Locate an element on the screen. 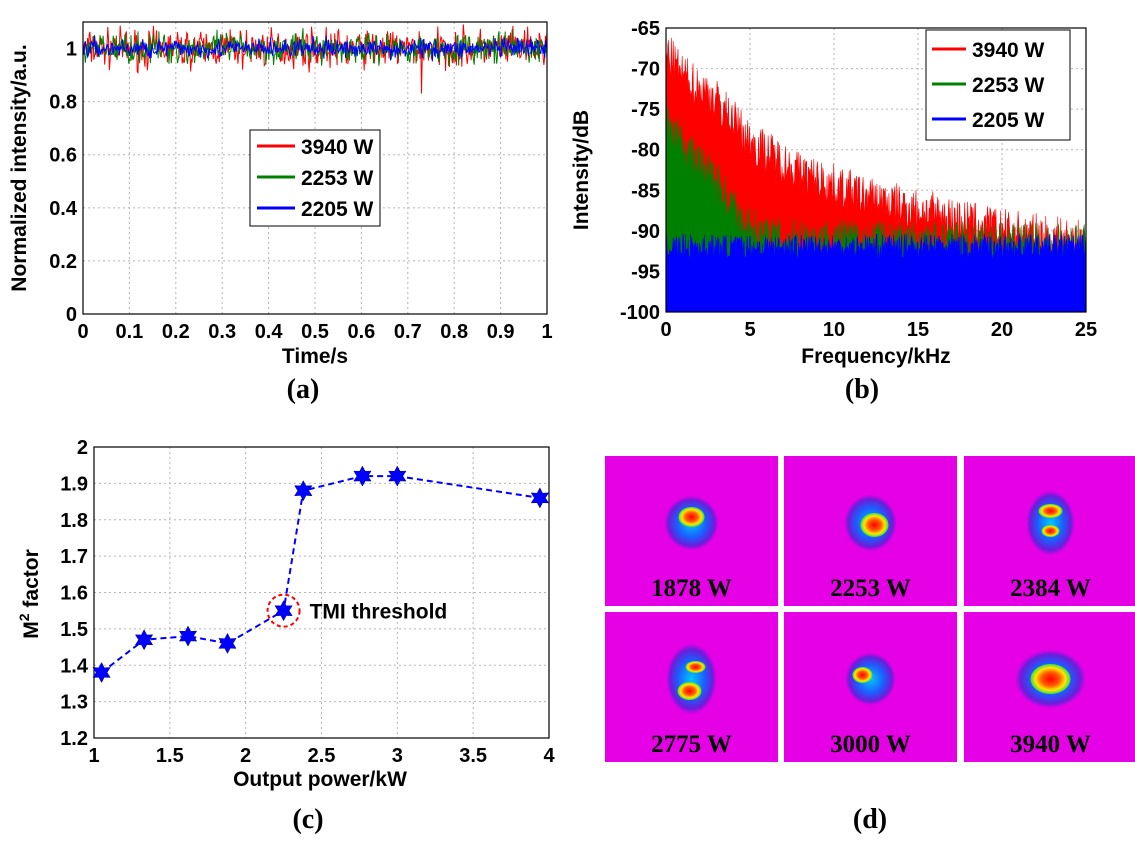 Image resolution: width=1135 pixels, height=843 pixels. panel-b-series is located at coordinates (876, 174).